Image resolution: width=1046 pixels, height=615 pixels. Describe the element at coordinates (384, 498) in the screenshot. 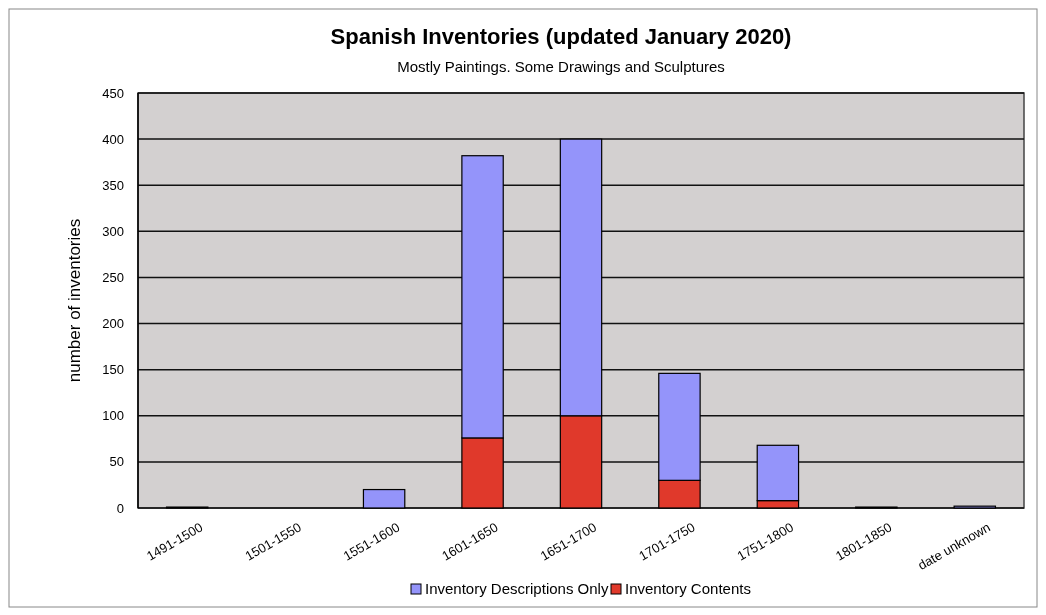

I see `bar` at that location.